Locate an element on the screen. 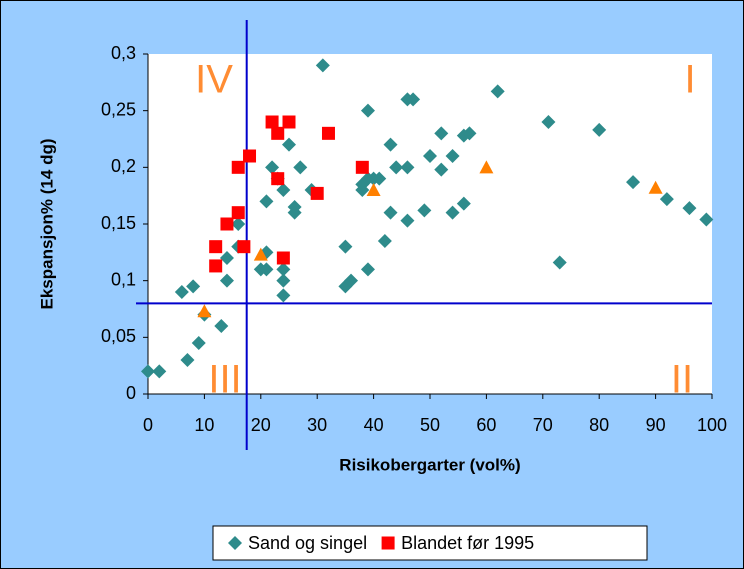  y-tick-label: 0,3 is located at coordinates (123, 53).